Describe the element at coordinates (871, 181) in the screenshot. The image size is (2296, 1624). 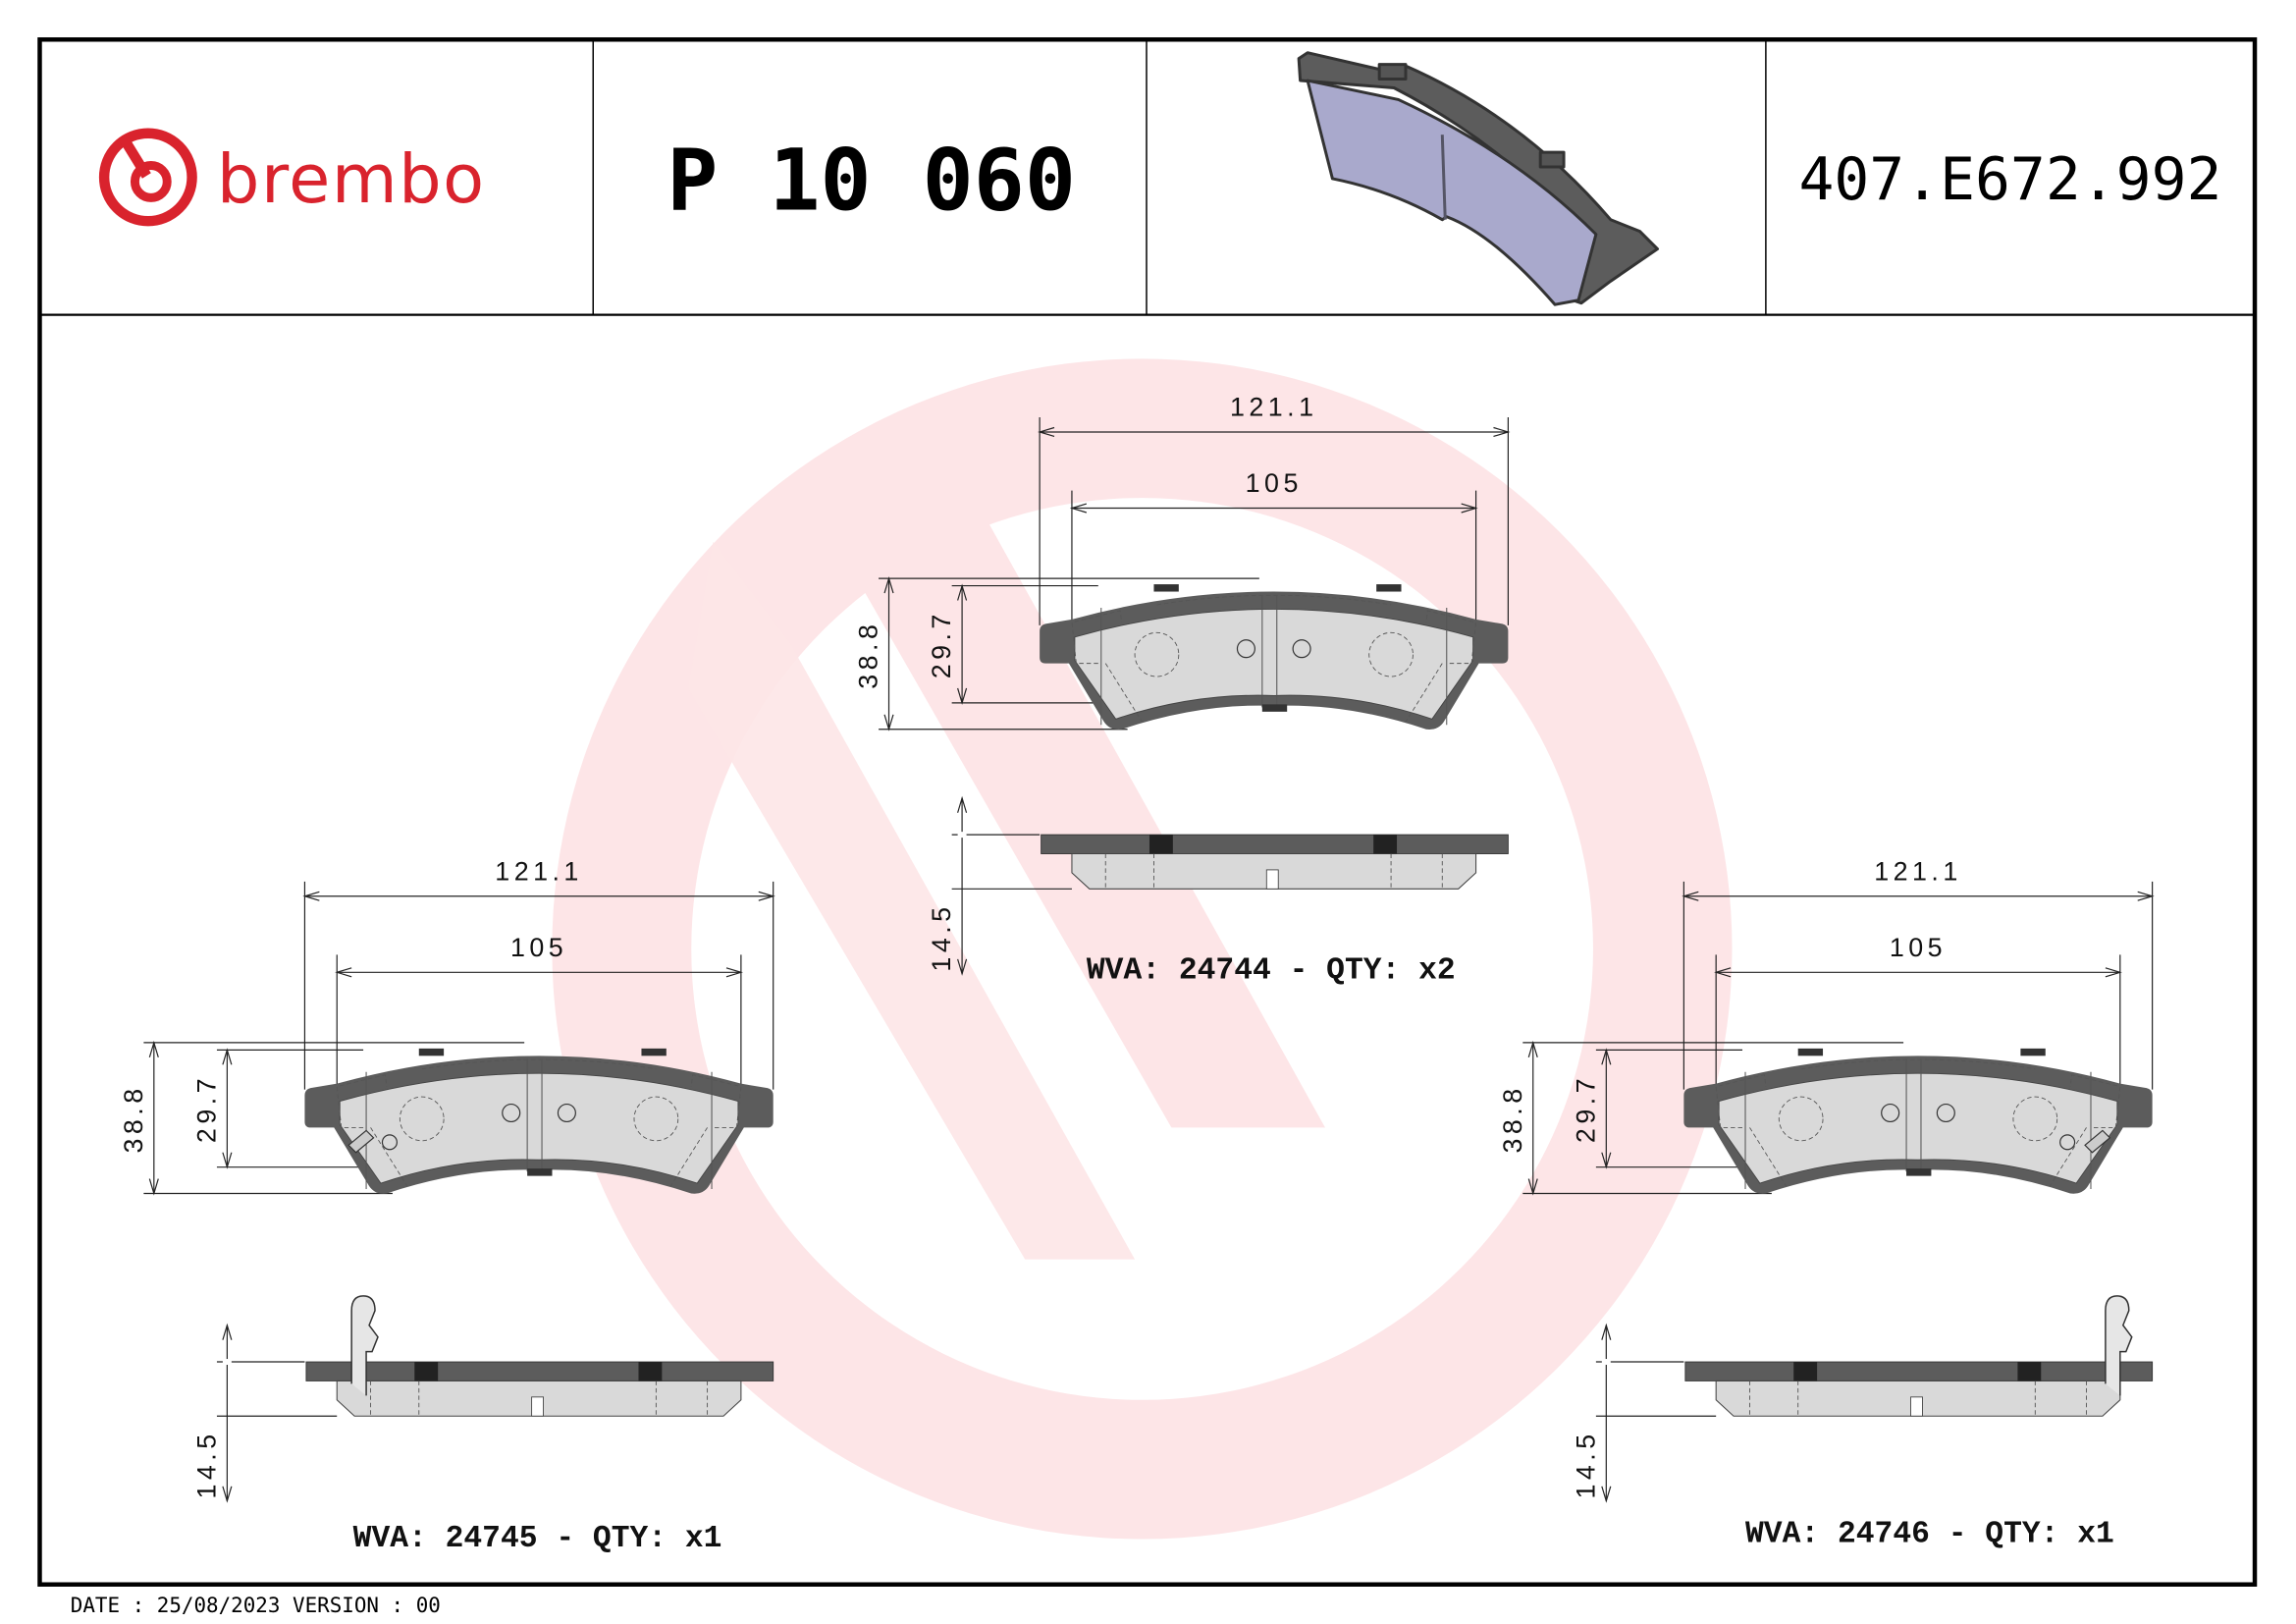
I see `part-number: P 10 060` at that location.